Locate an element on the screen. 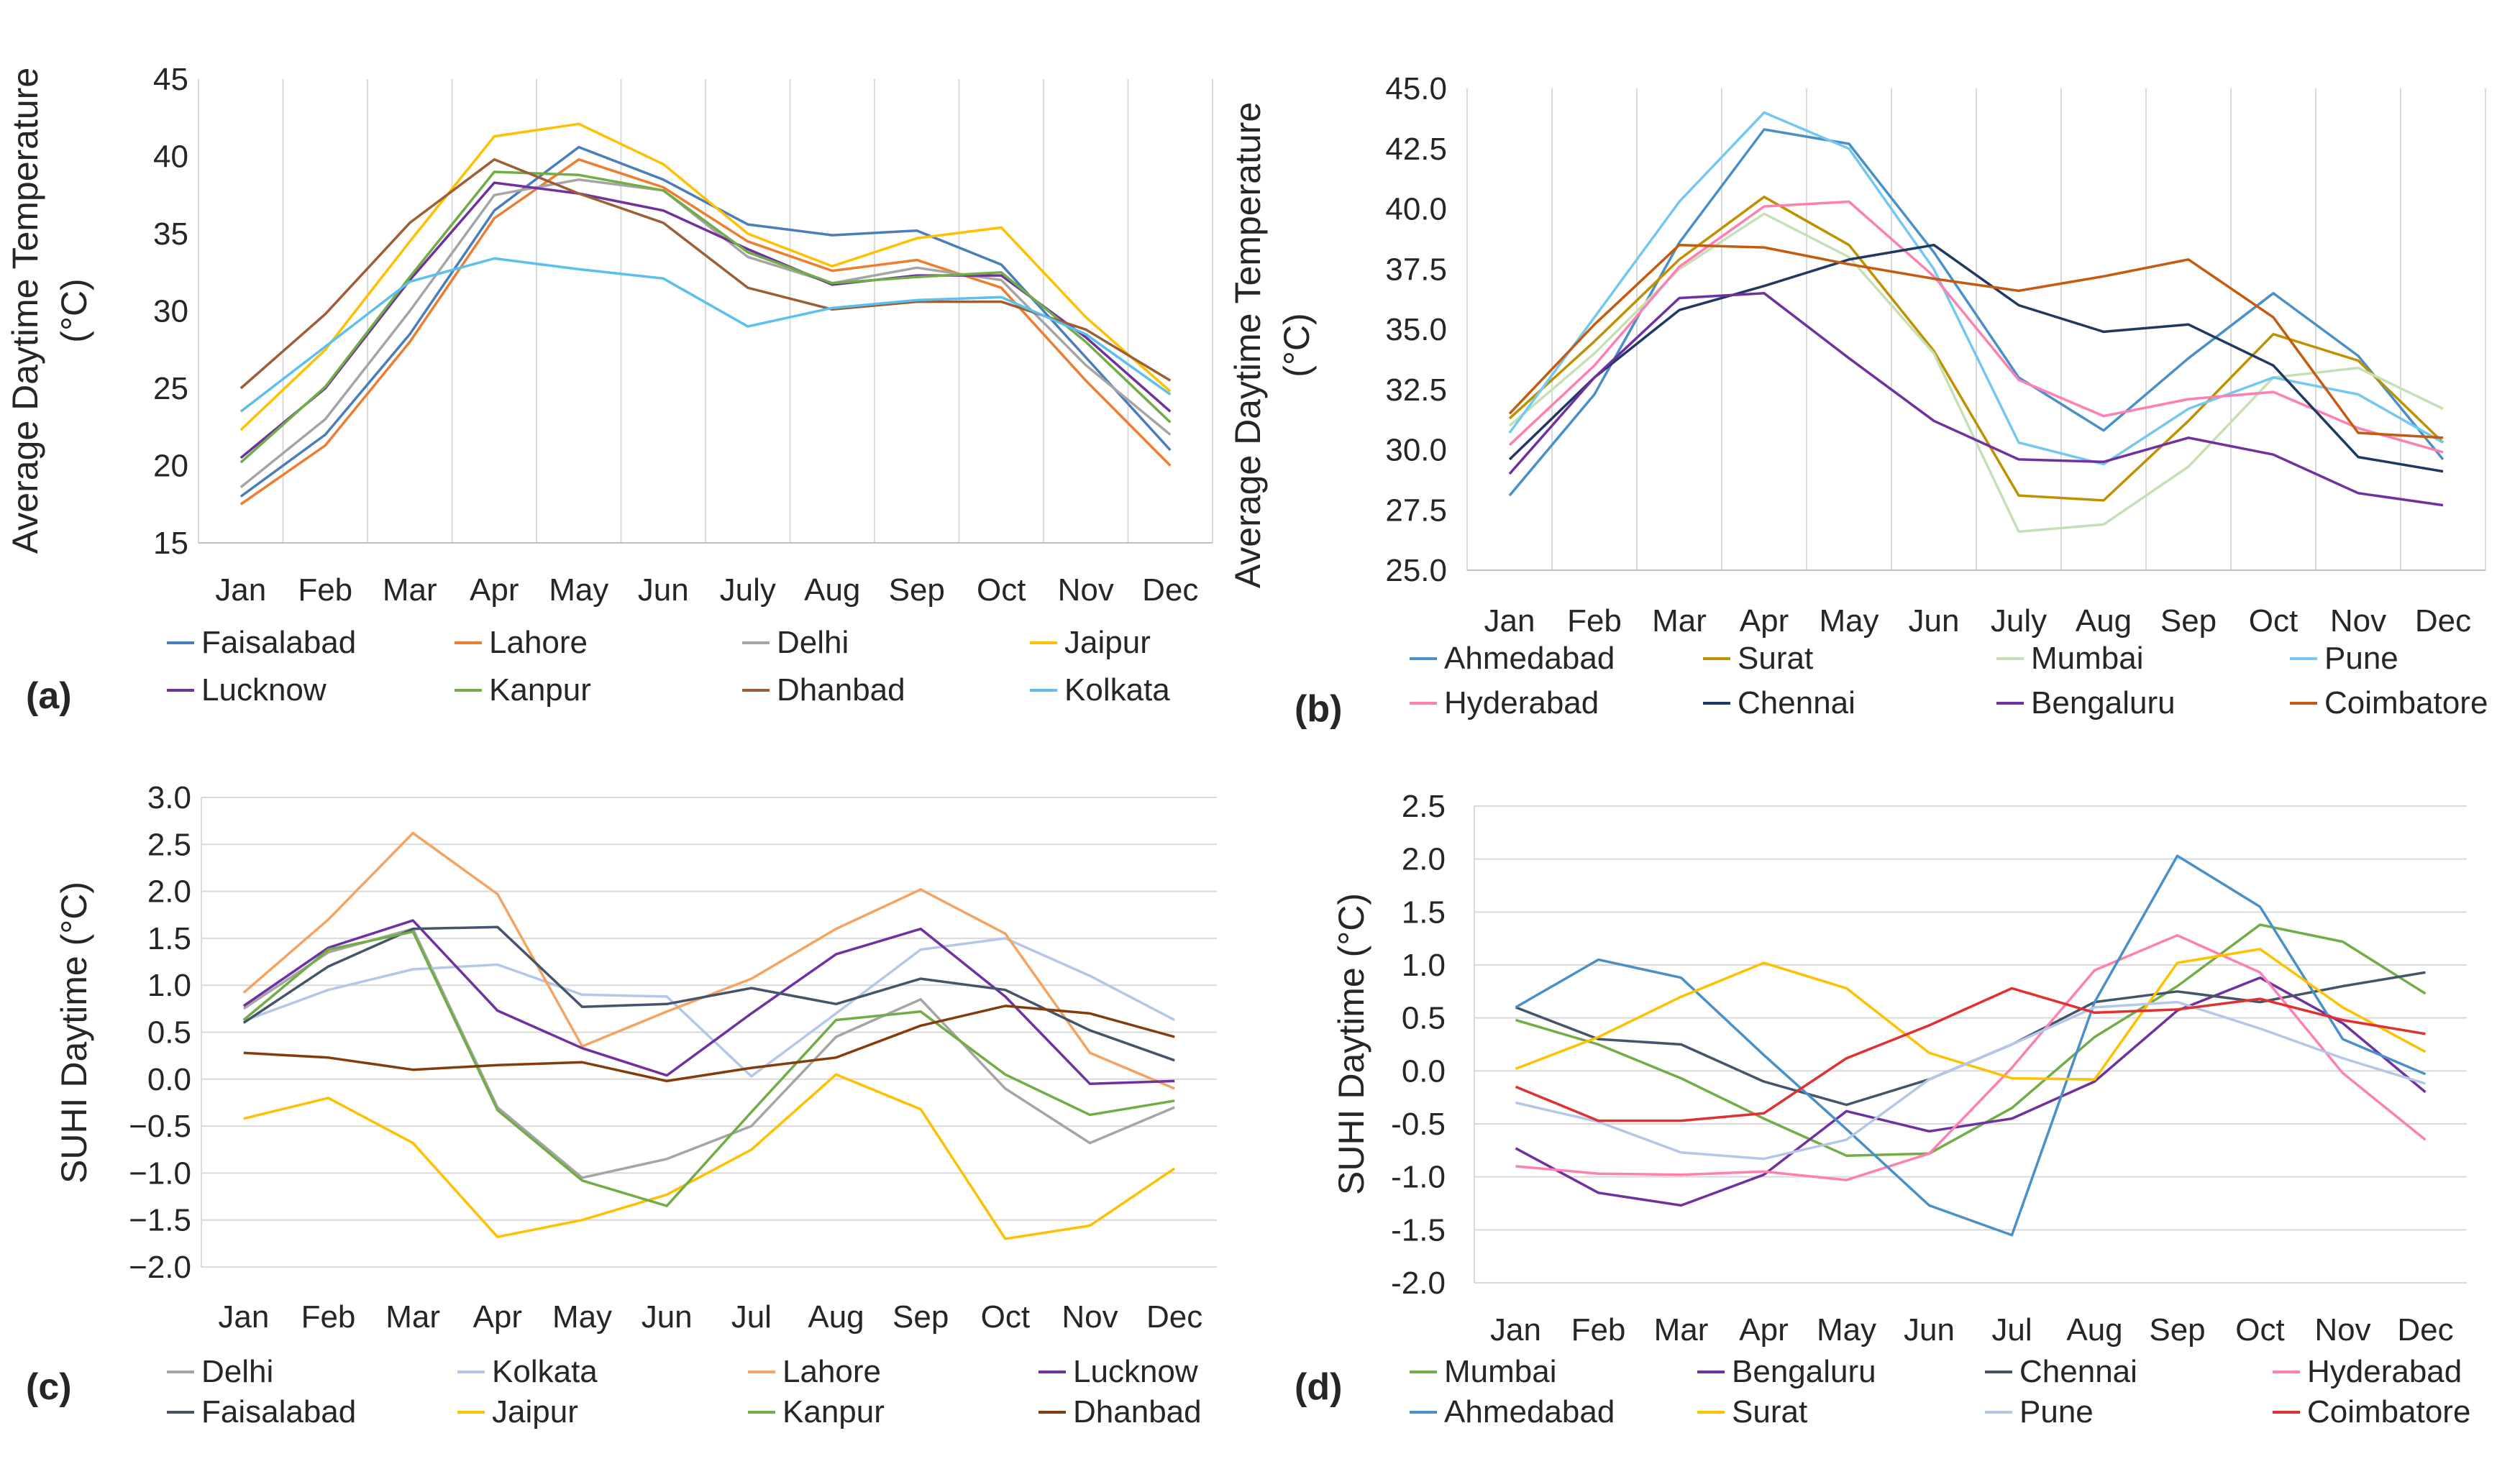  series-line-coimbatore is located at coordinates (1970, 1054).